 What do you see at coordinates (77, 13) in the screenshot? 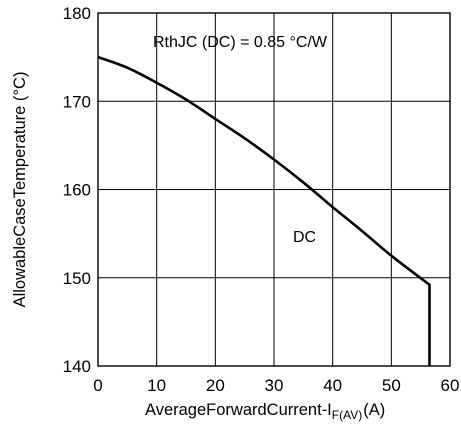
I see `y-tick-label: 180` at bounding box center [77, 13].